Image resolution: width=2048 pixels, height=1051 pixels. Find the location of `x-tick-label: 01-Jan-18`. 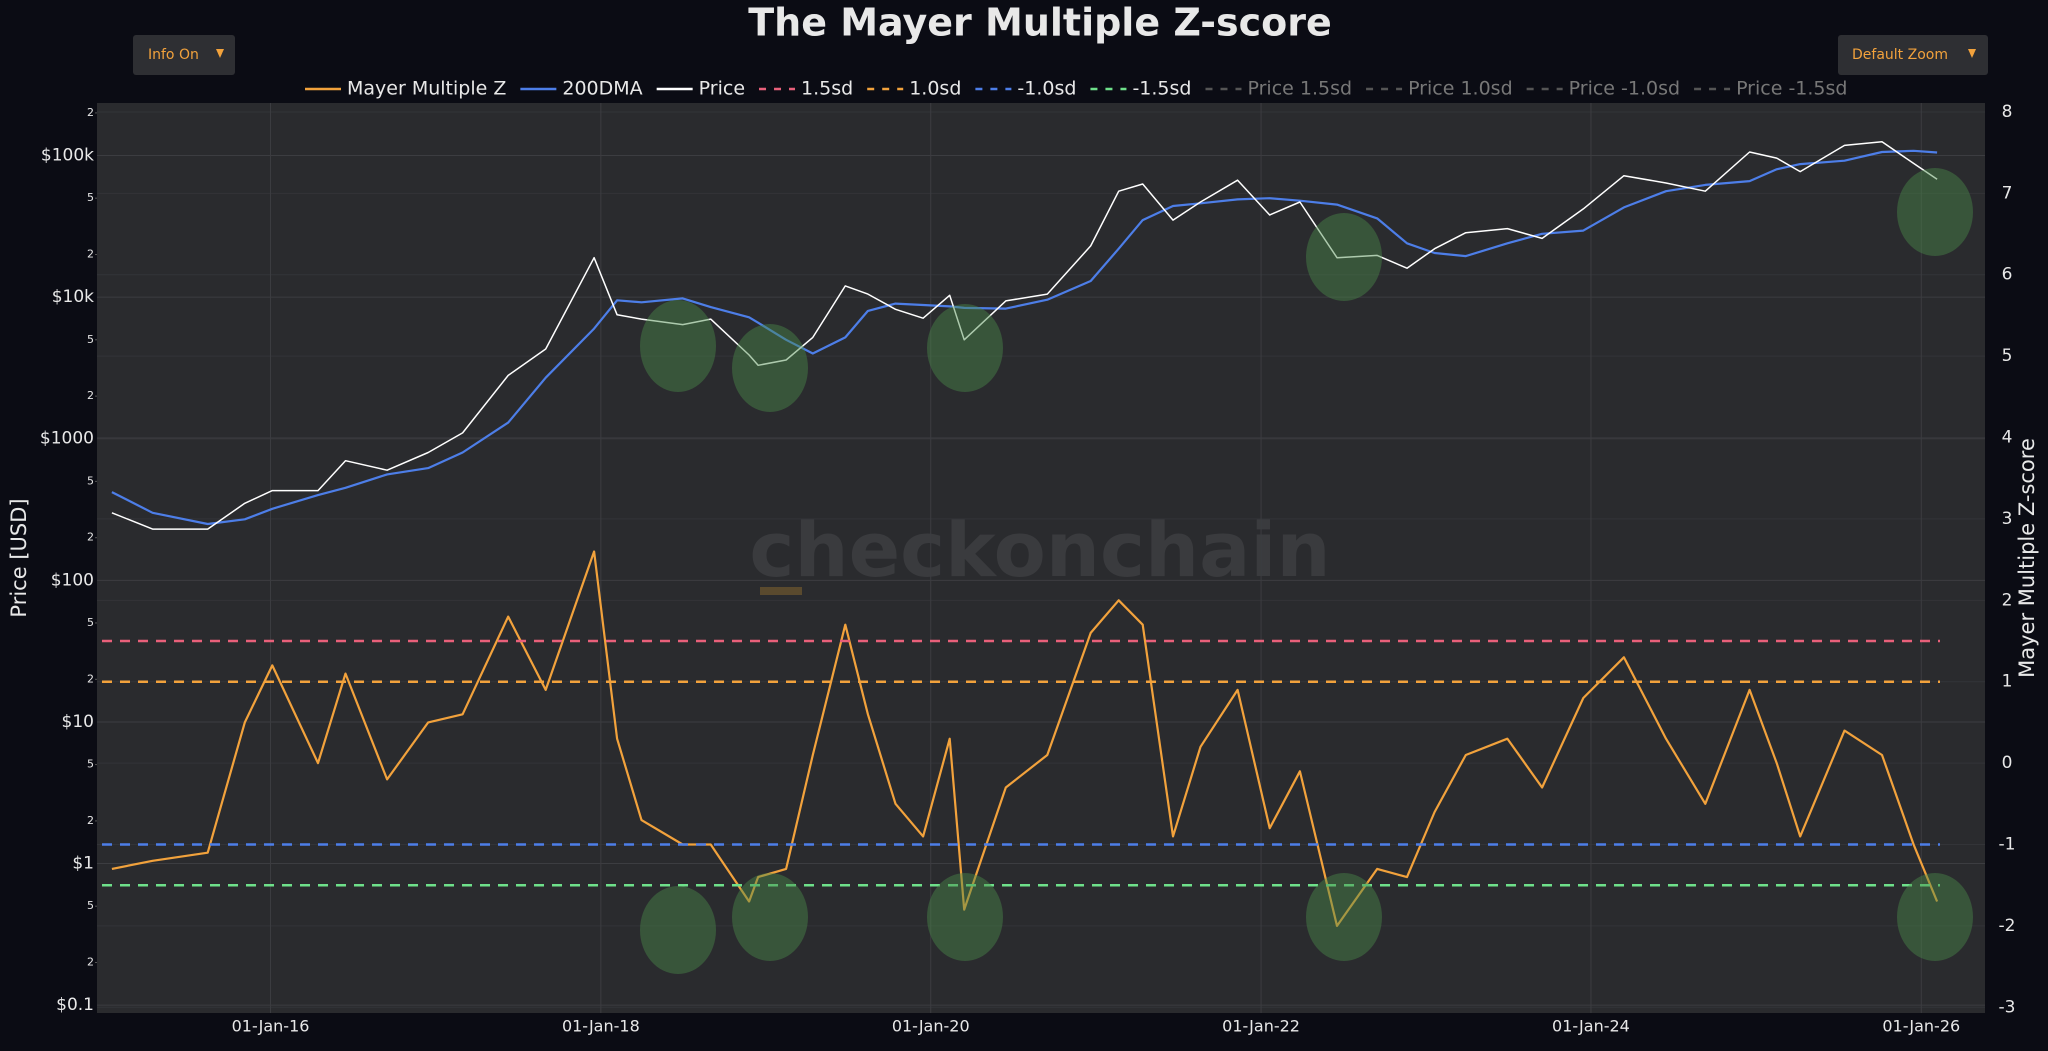

x-tick-label: 01-Jan-18 is located at coordinates (601, 1026).